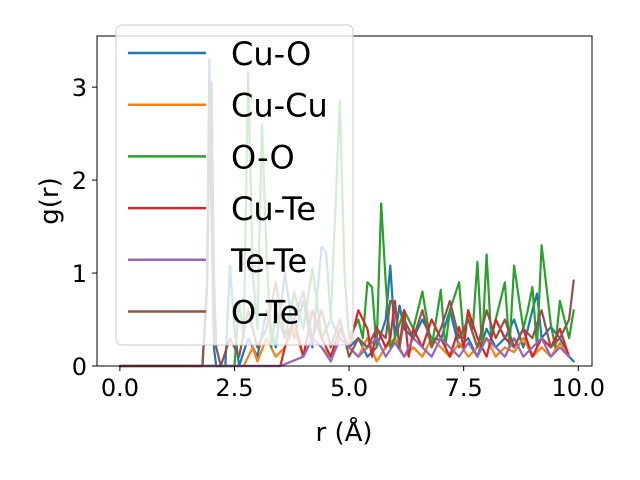  Describe the element at coordinates (344, 347) in the screenshot. I see `series-line-cu-cu` at that location.